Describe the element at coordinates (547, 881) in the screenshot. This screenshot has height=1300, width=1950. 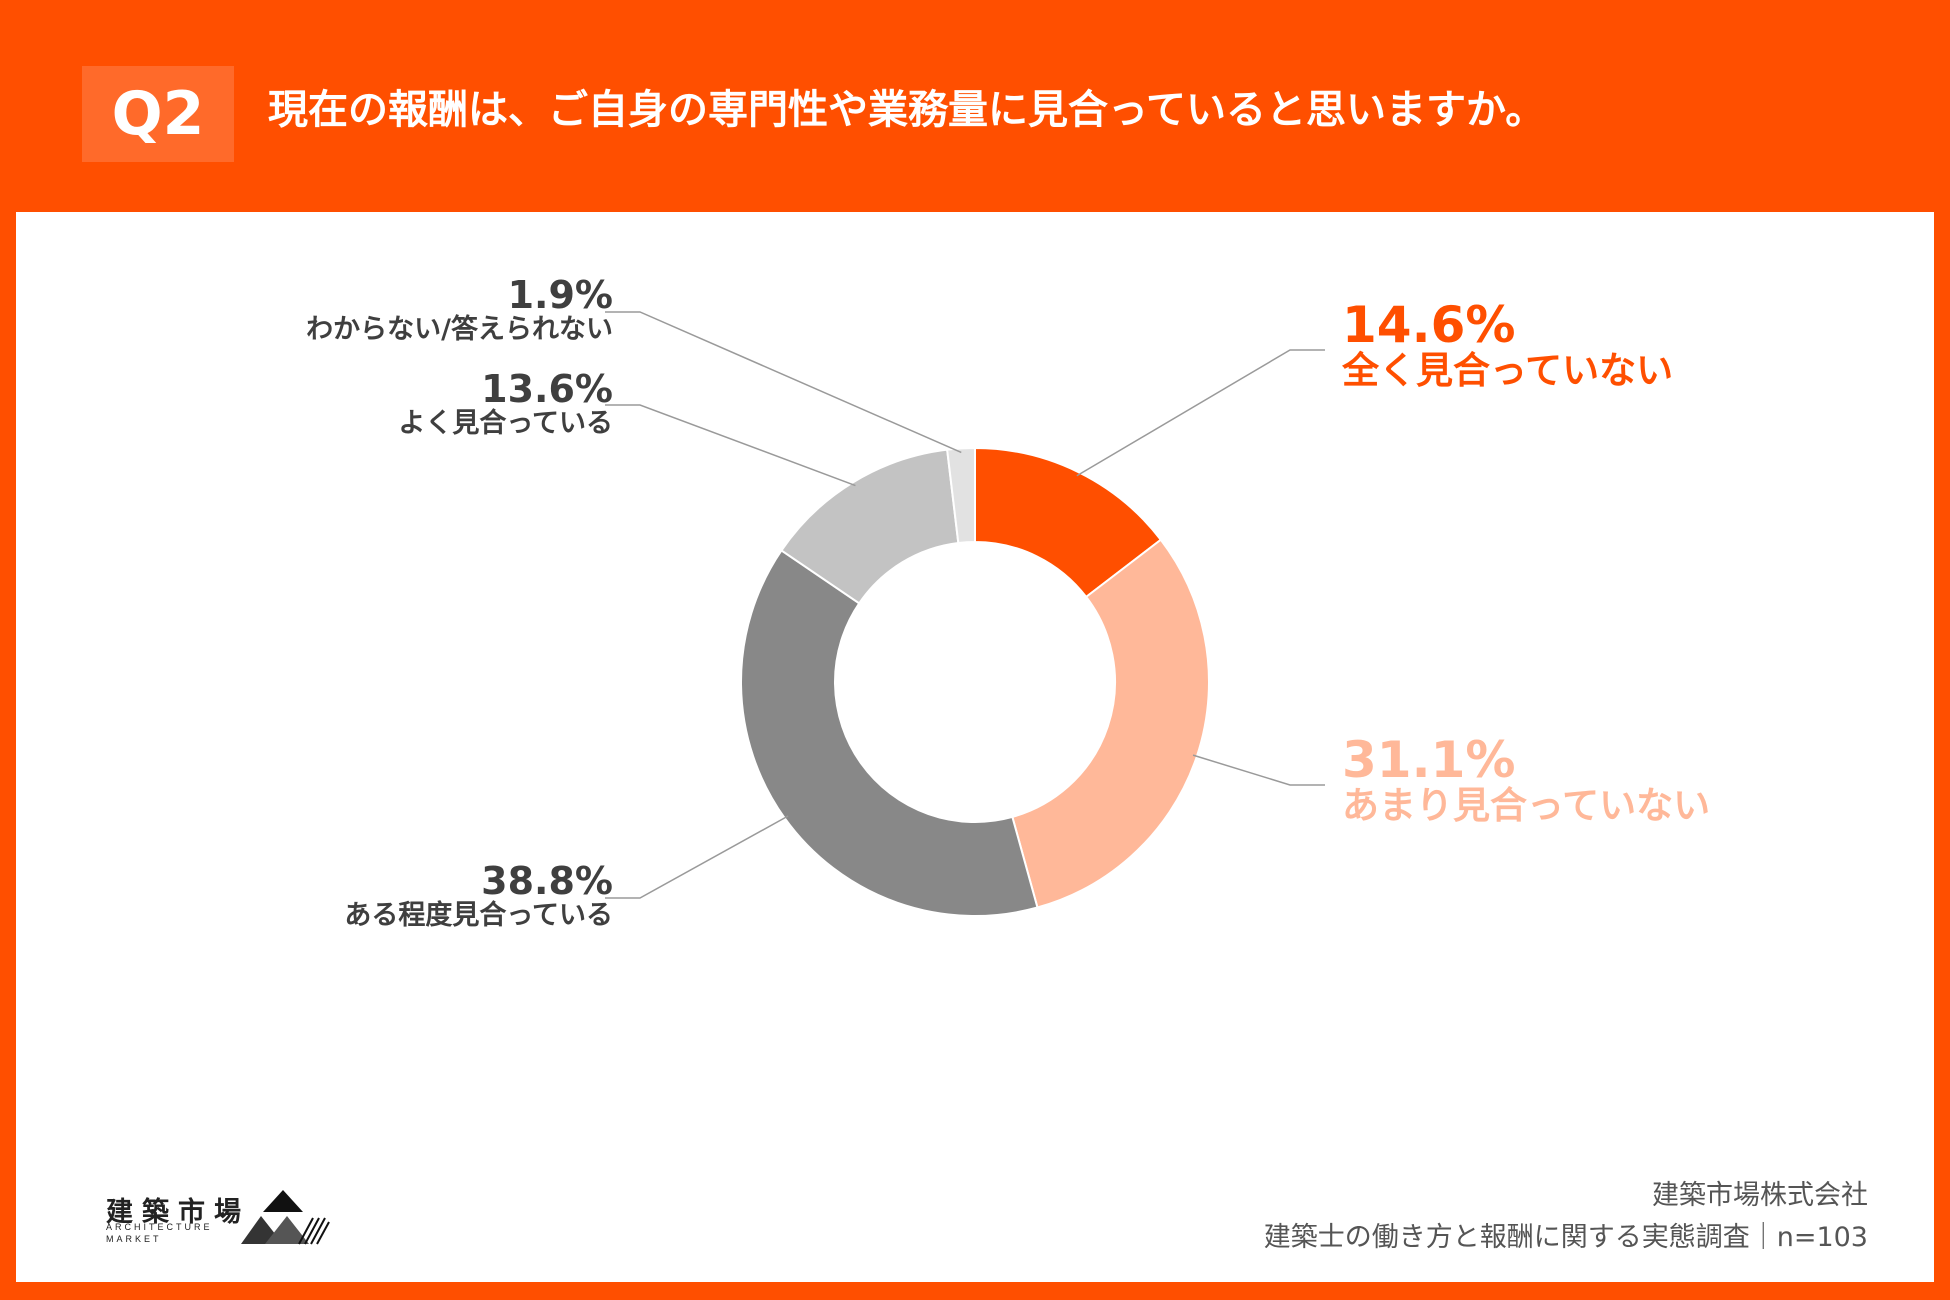
I see `slice-pct-2: 38.8%` at that location.